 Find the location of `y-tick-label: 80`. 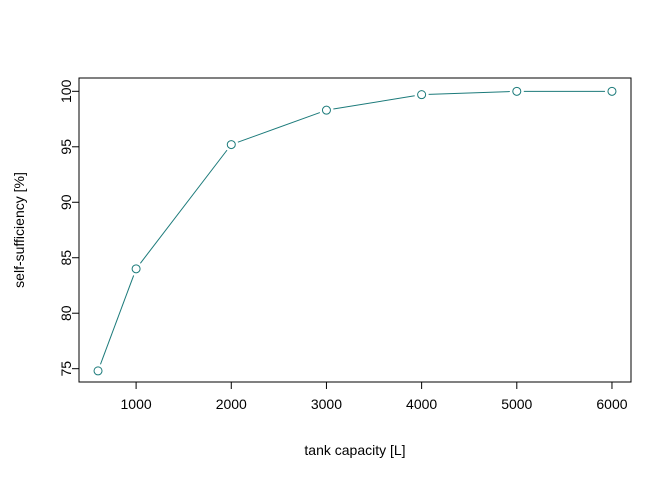

y-tick-label: 80 is located at coordinates (66, 313).